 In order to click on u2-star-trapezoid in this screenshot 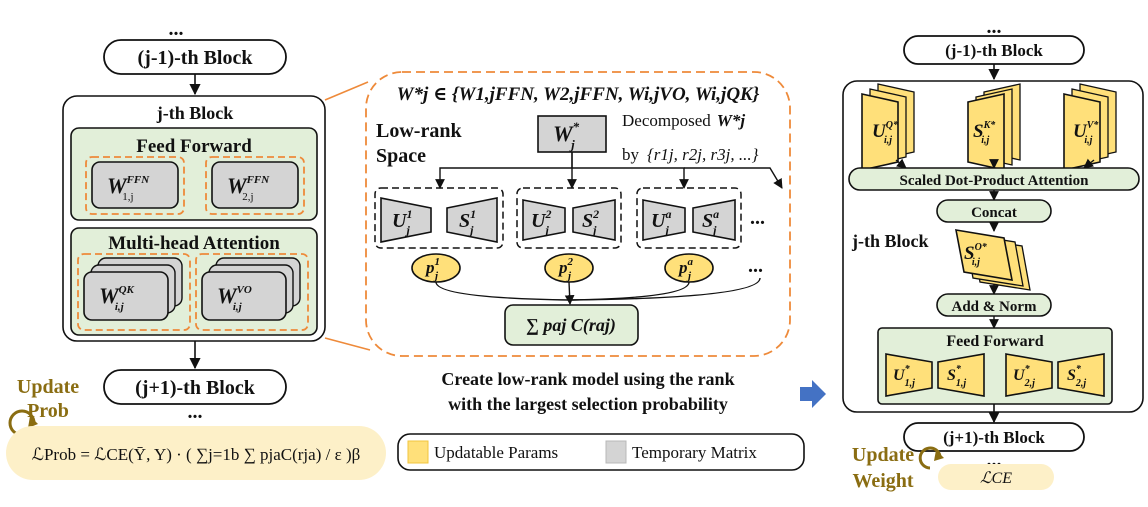, I will do `click(1029, 375)`.